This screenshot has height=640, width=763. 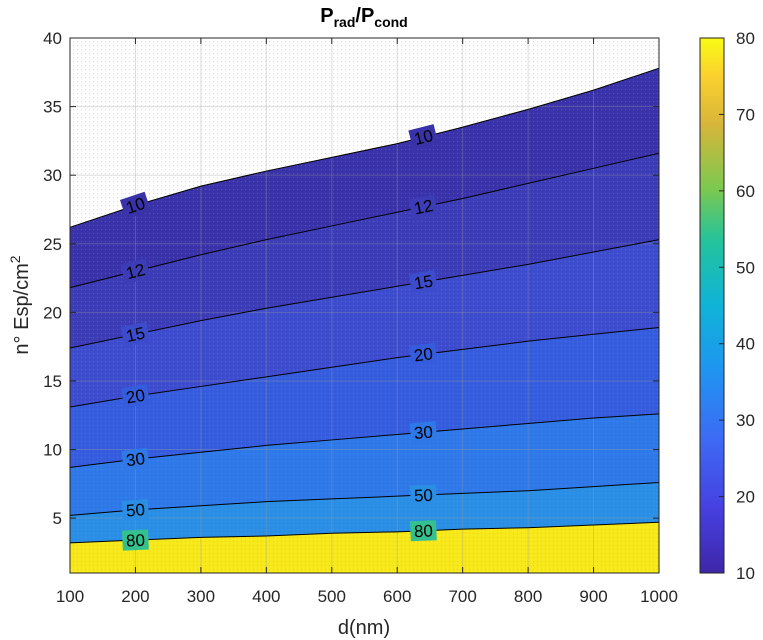 What do you see at coordinates (397, 596) in the screenshot?
I see `x-tick-label: 600` at bounding box center [397, 596].